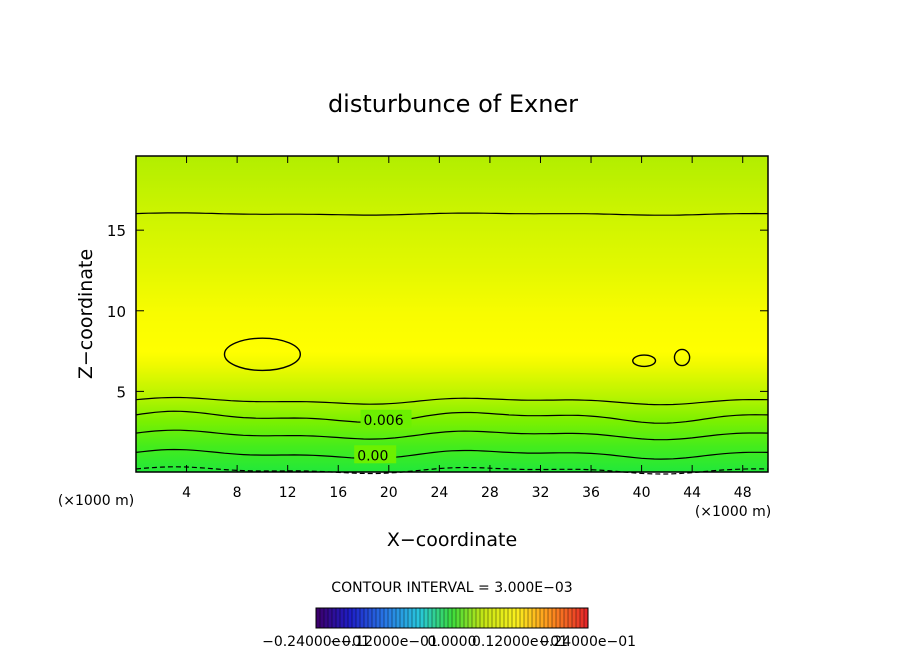 The height and width of the screenshot is (654, 904). What do you see at coordinates (452, 642) in the screenshot?
I see `colorbar-label: 0.0000` at bounding box center [452, 642].